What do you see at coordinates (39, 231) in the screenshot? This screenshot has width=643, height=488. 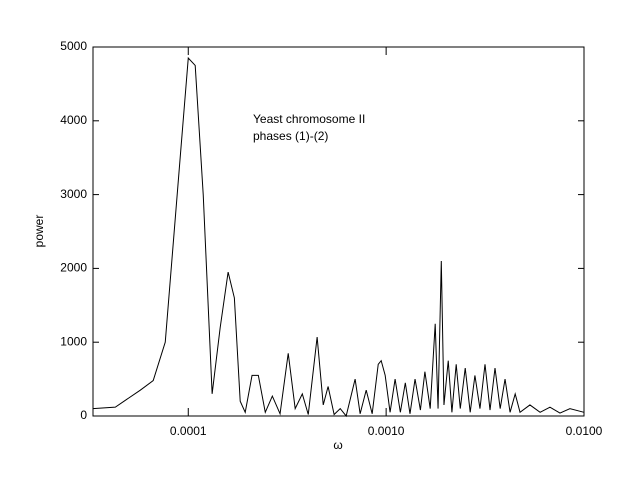 I see `y-axis-label: power` at bounding box center [39, 231].